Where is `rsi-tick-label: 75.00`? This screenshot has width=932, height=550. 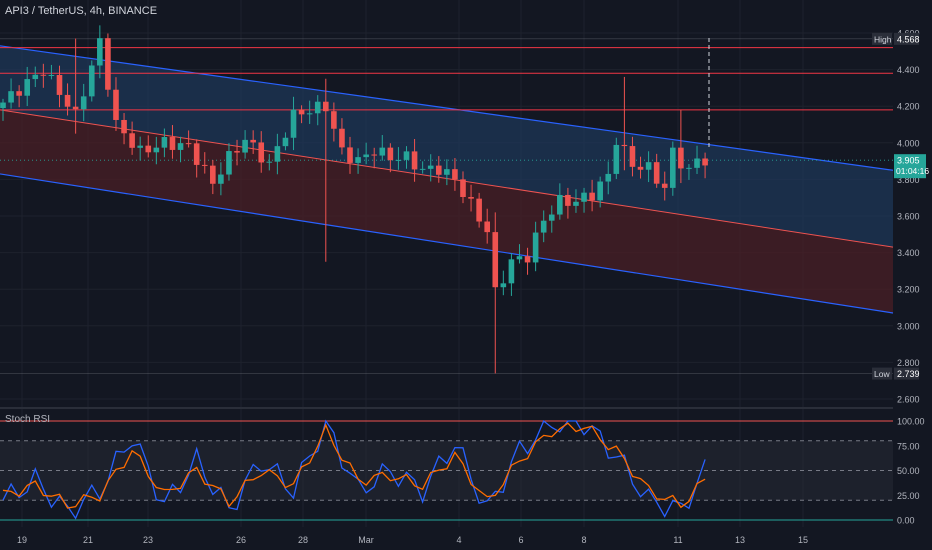 rsi-tick-label: 75.00 is located at coordinates (908, 446).